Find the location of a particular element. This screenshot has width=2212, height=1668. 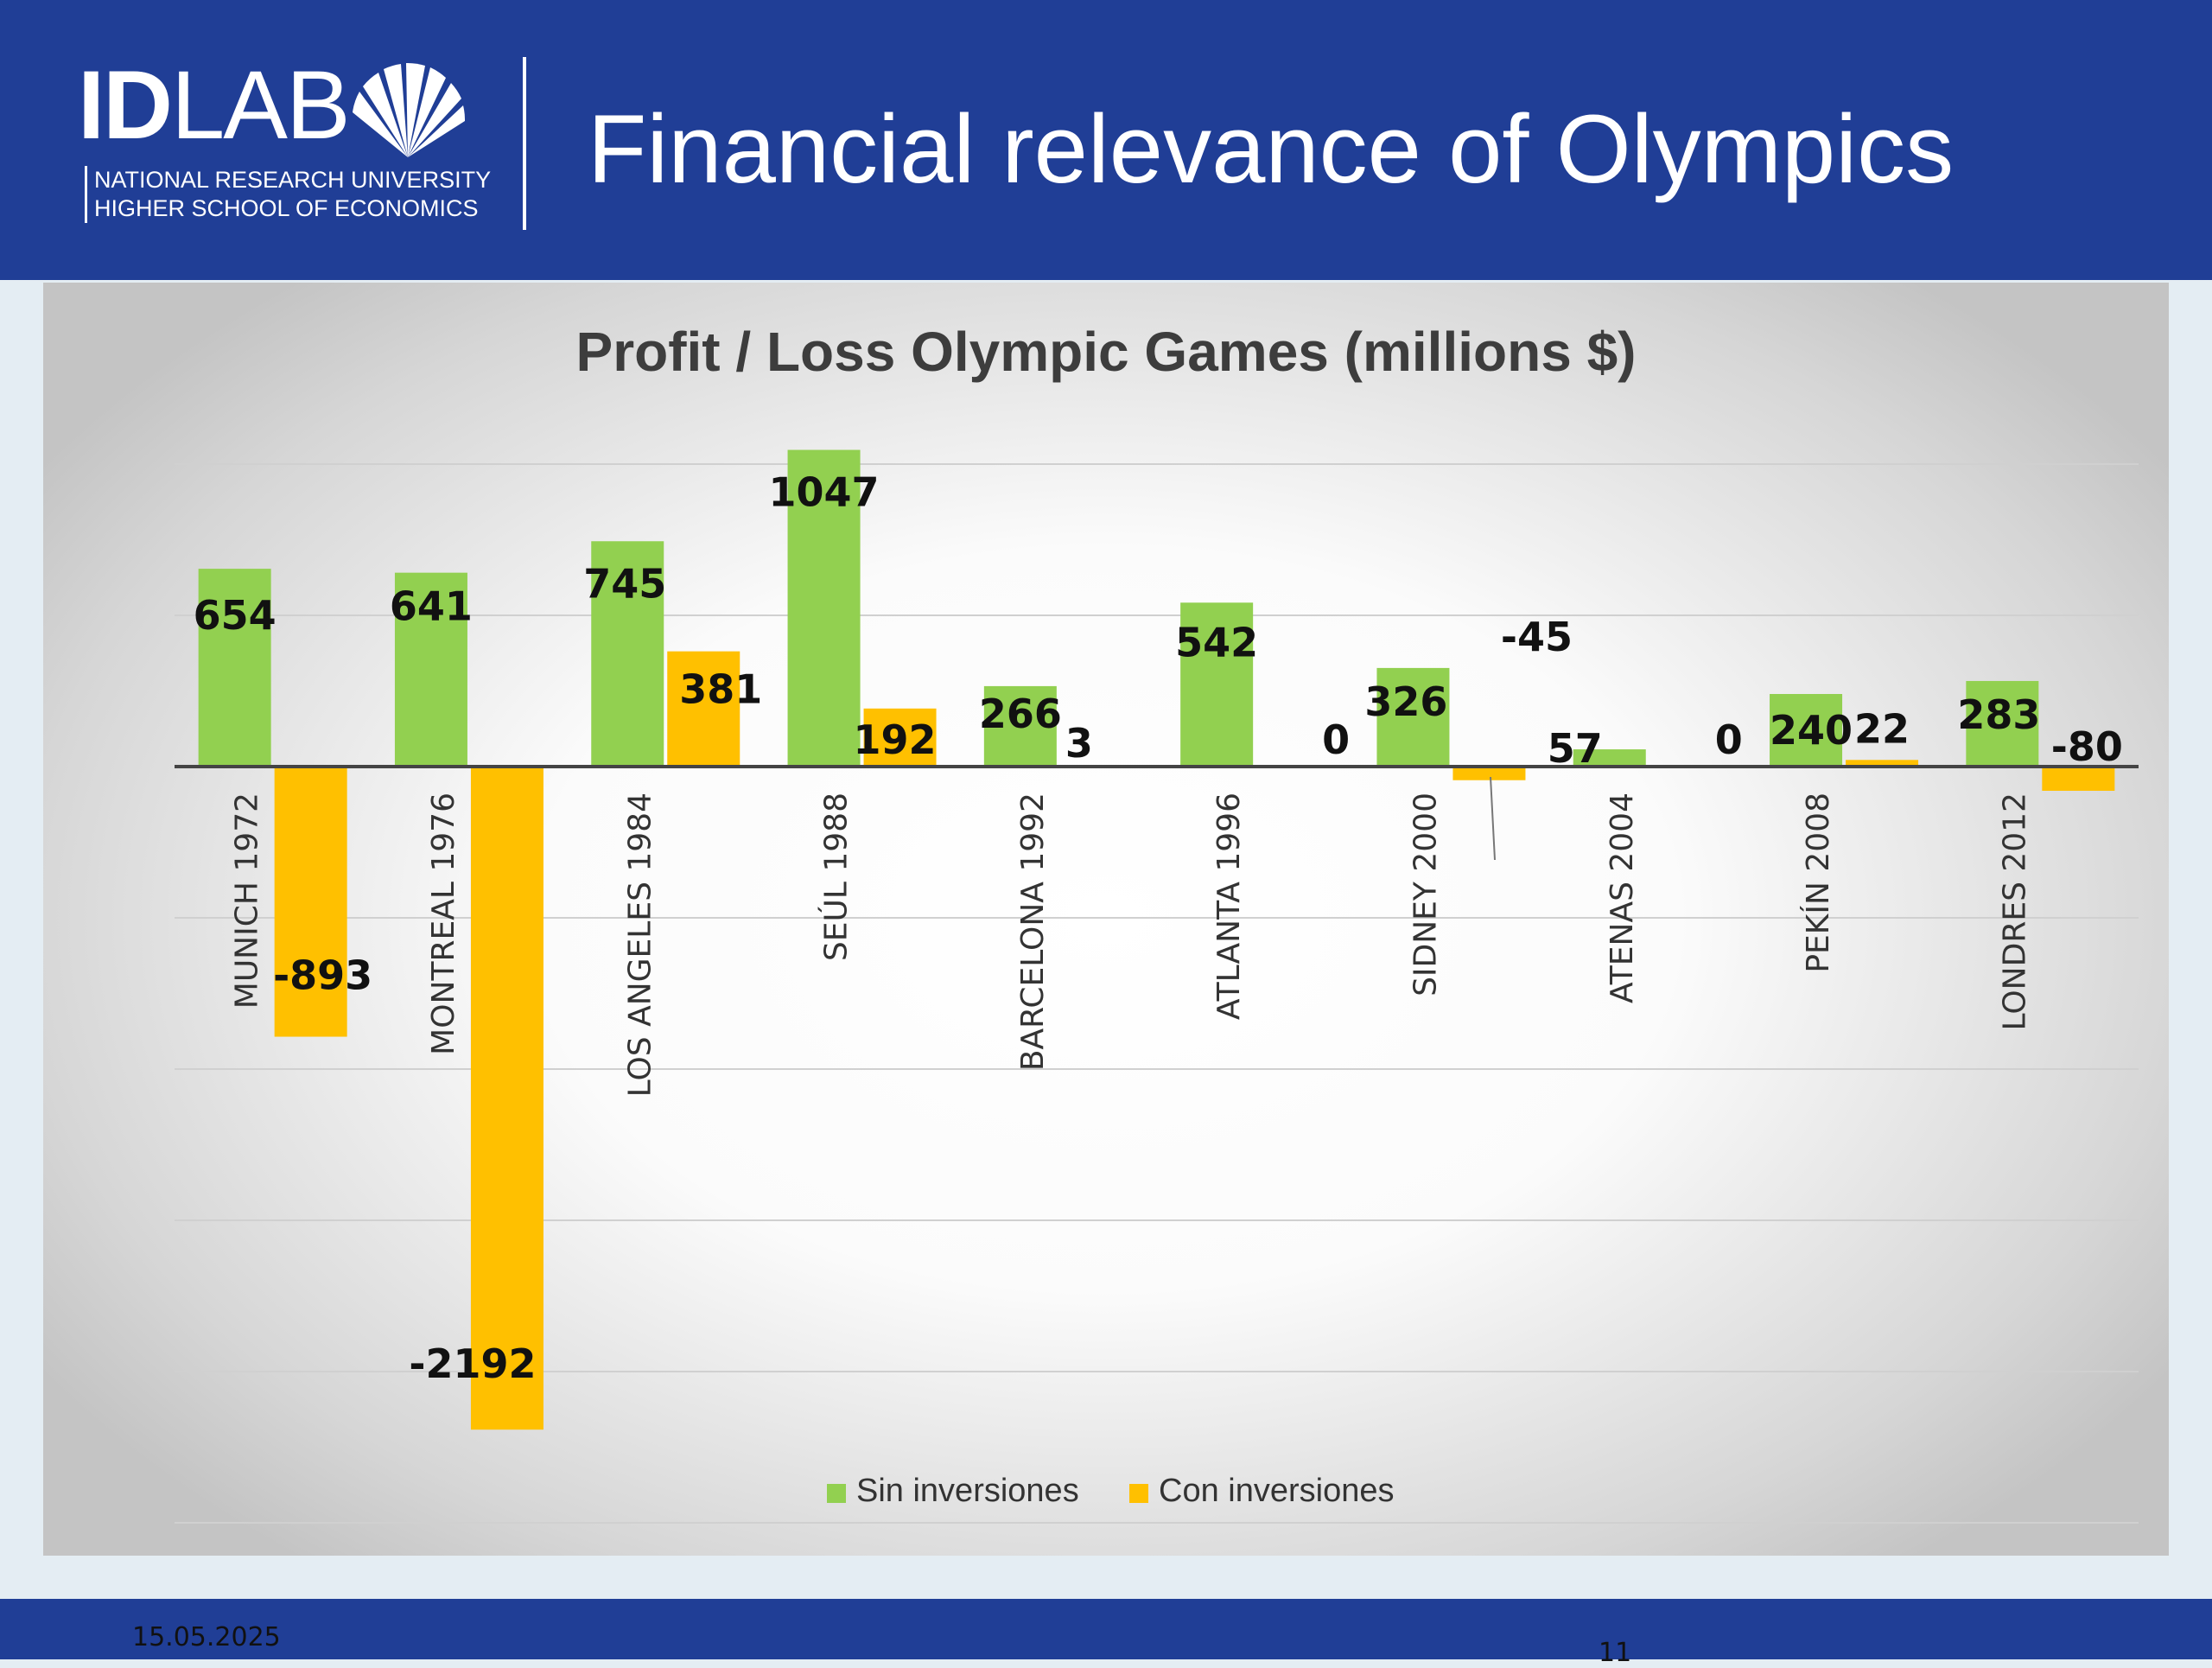

data-label: 745 is located at coordinates (624, 583).